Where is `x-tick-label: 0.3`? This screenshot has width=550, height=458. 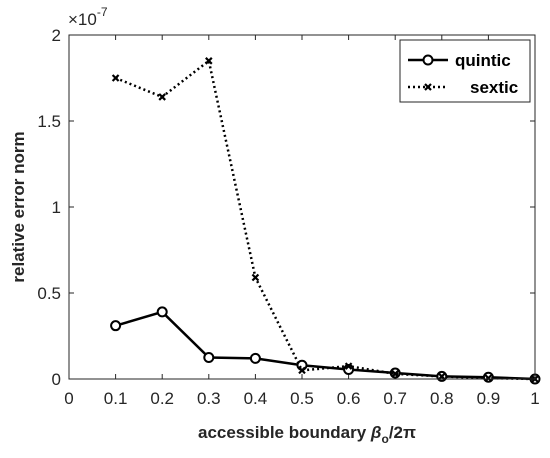
x-tick-label: 0.3 is located at coordinates (209, 398).